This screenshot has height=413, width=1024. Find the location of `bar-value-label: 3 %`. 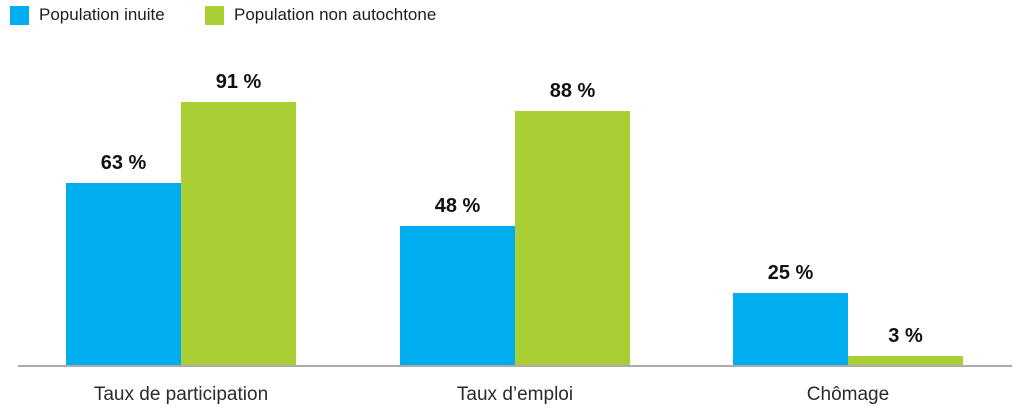

bar-value-label: 3 % is located at coordinates (905, 336).